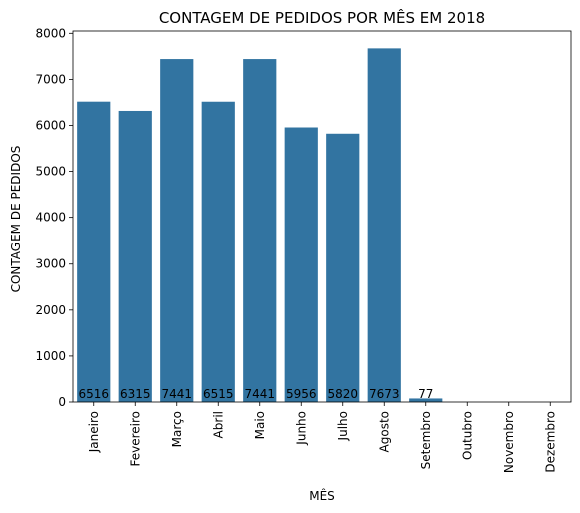 The width and height of the screenshot is (580, 513). Describe the element at coordinates (426, 440) in the screenshot. I see `x-tick-label: Setembro` at that location.